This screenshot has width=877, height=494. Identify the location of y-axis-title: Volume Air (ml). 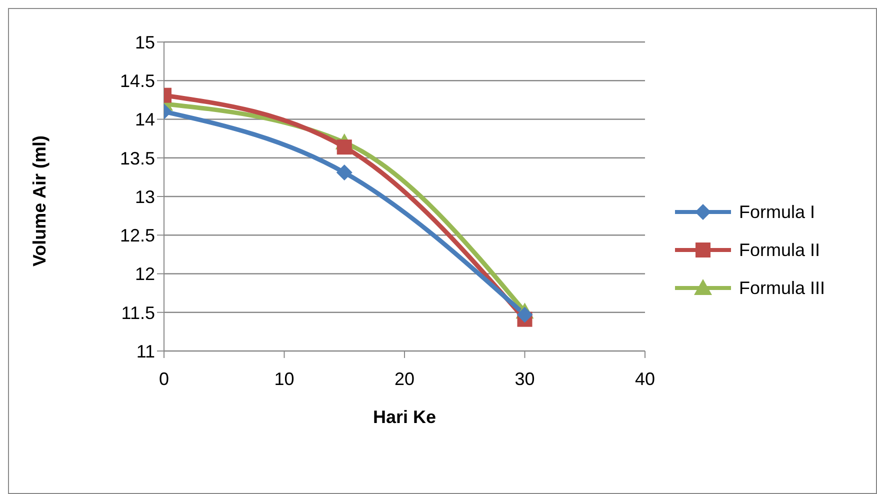
(39, 200).